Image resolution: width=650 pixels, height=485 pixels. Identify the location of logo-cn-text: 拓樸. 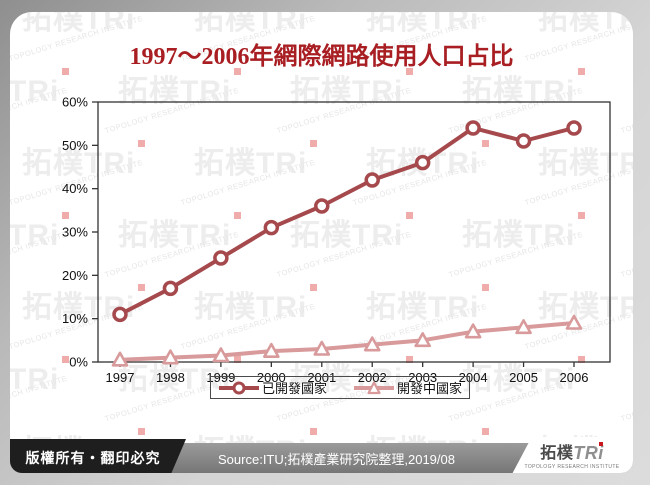
(557, 453).